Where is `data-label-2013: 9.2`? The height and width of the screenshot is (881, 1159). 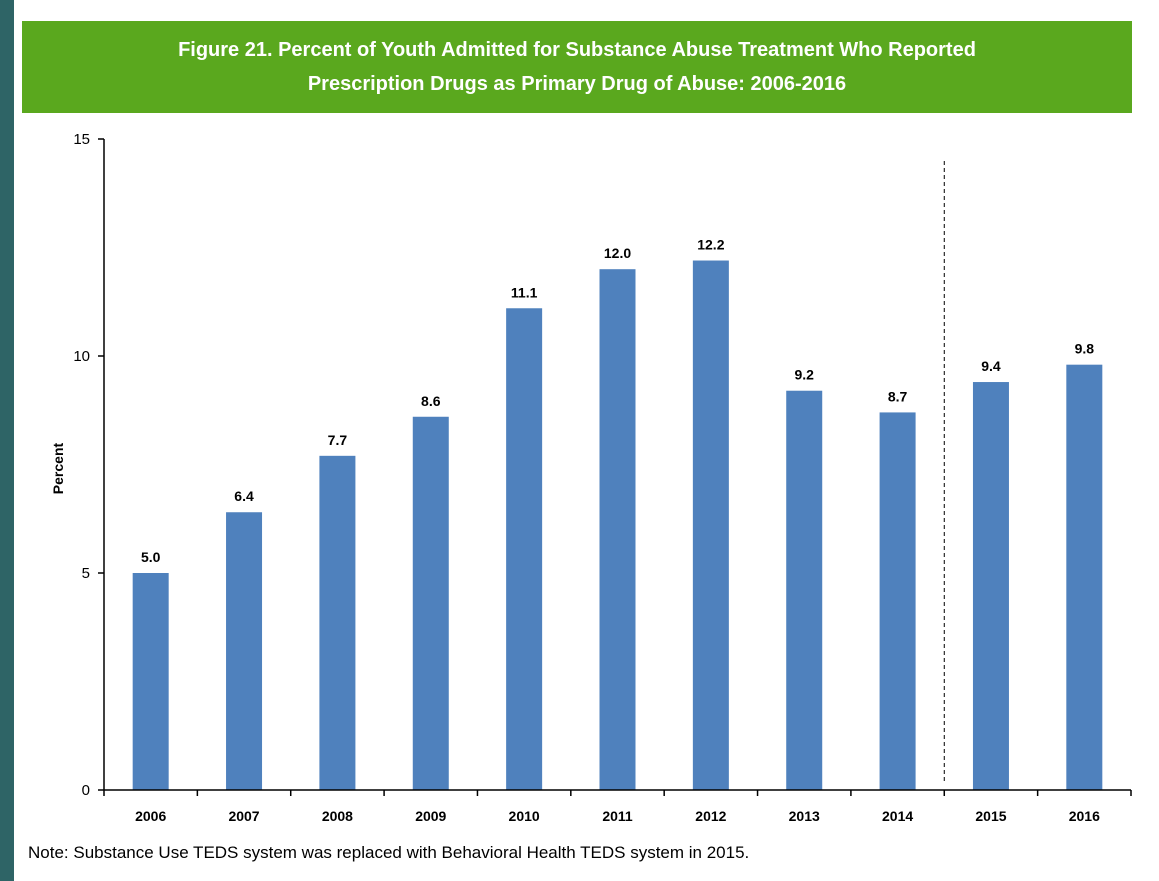
data-label-2013: 9.2 is located at coordinates (804, 375).